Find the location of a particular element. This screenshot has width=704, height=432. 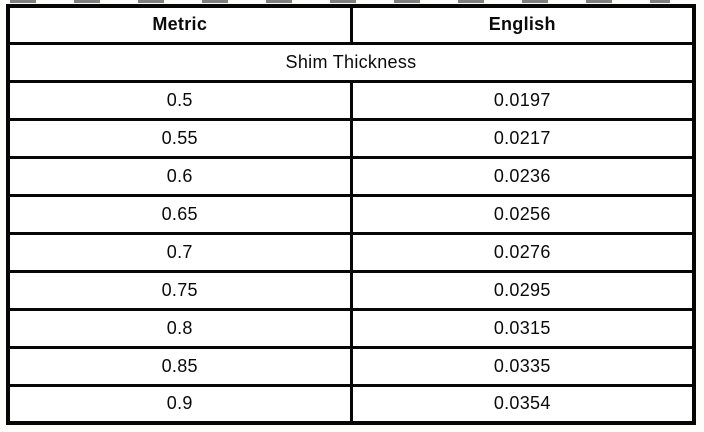

english-value-cell: 0.0295 is located at coordinates (522, 290).